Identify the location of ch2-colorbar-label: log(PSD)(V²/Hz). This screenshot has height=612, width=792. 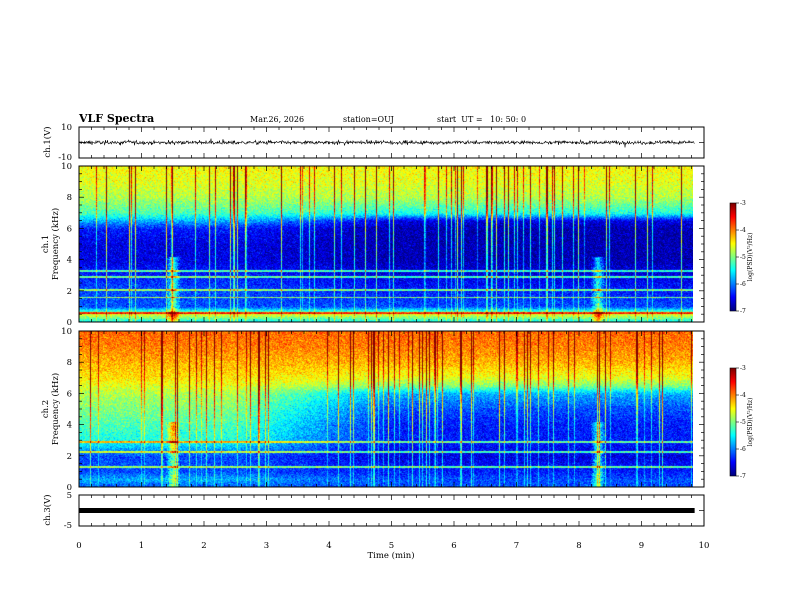
(750, 422).